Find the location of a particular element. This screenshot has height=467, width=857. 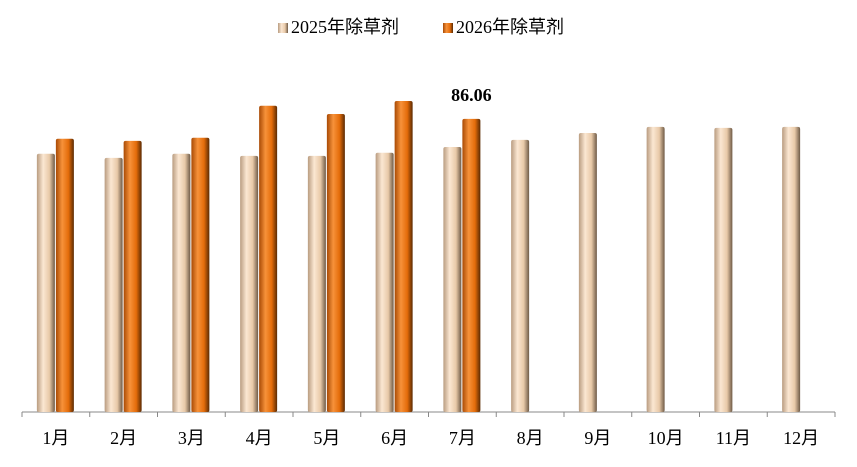

x-tick-label: 12月 is located at coordinates (801, 438).